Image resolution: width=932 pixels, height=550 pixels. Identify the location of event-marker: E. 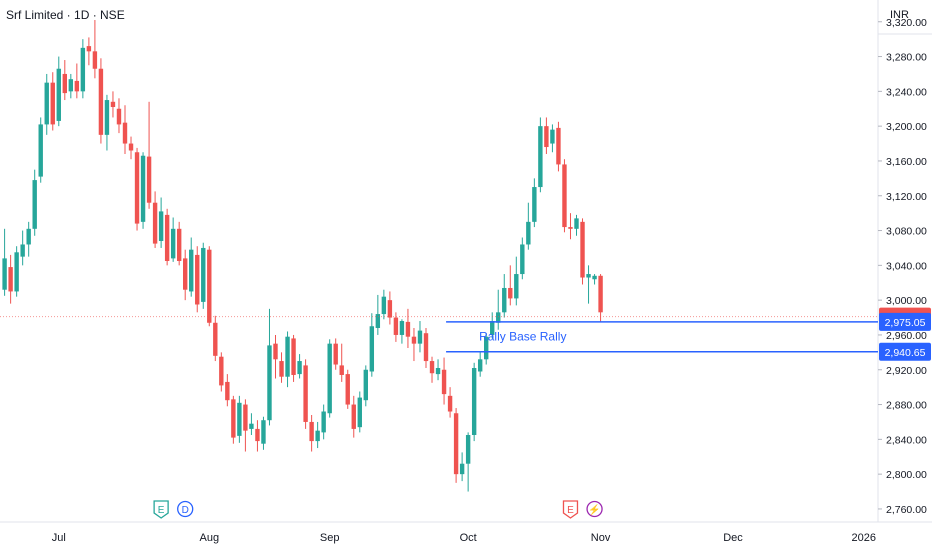
(570, 509).